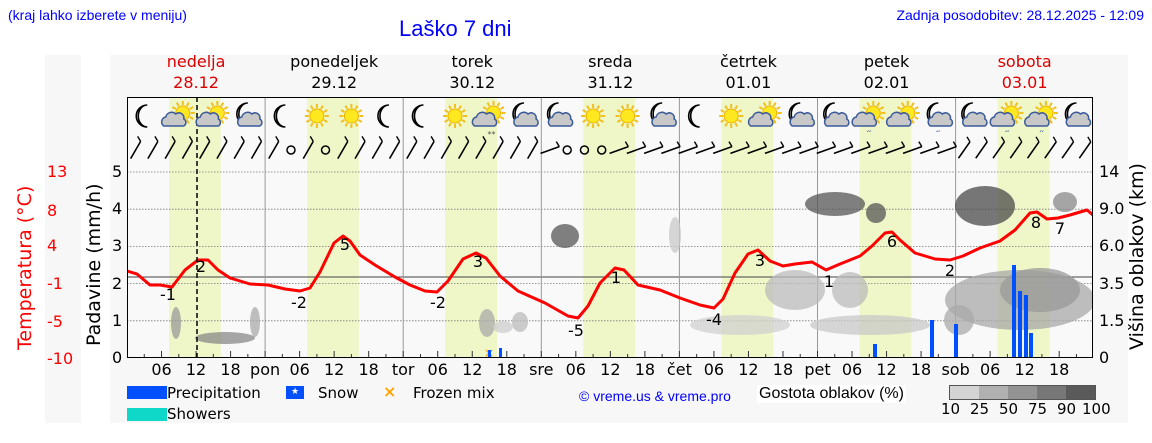 The image size is (1152, 443). Describe the element at coordinates (892, 241) in the screenshot. I see `temperature-extreme-label: 6` at that location.